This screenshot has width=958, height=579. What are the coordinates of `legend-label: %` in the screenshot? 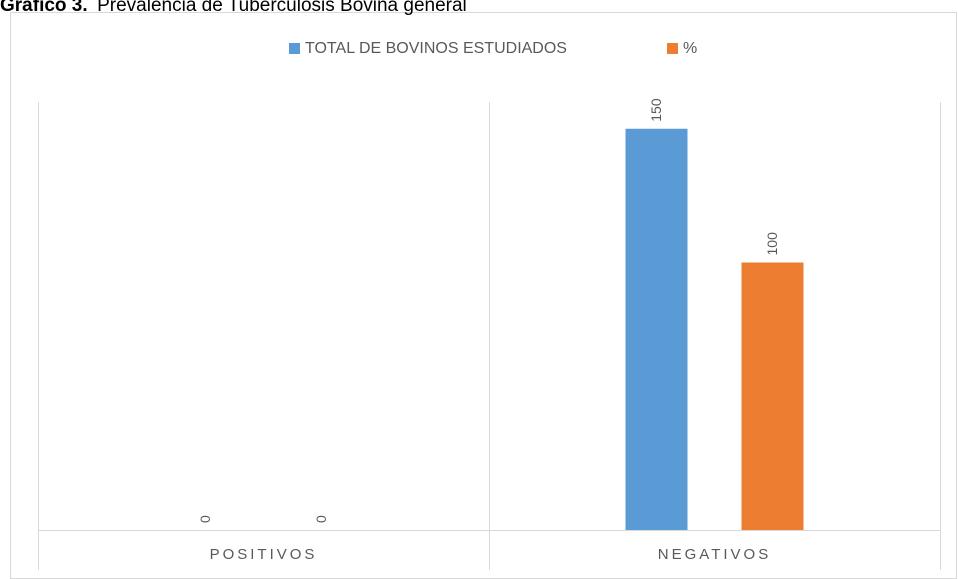 It's located at (690, 48).